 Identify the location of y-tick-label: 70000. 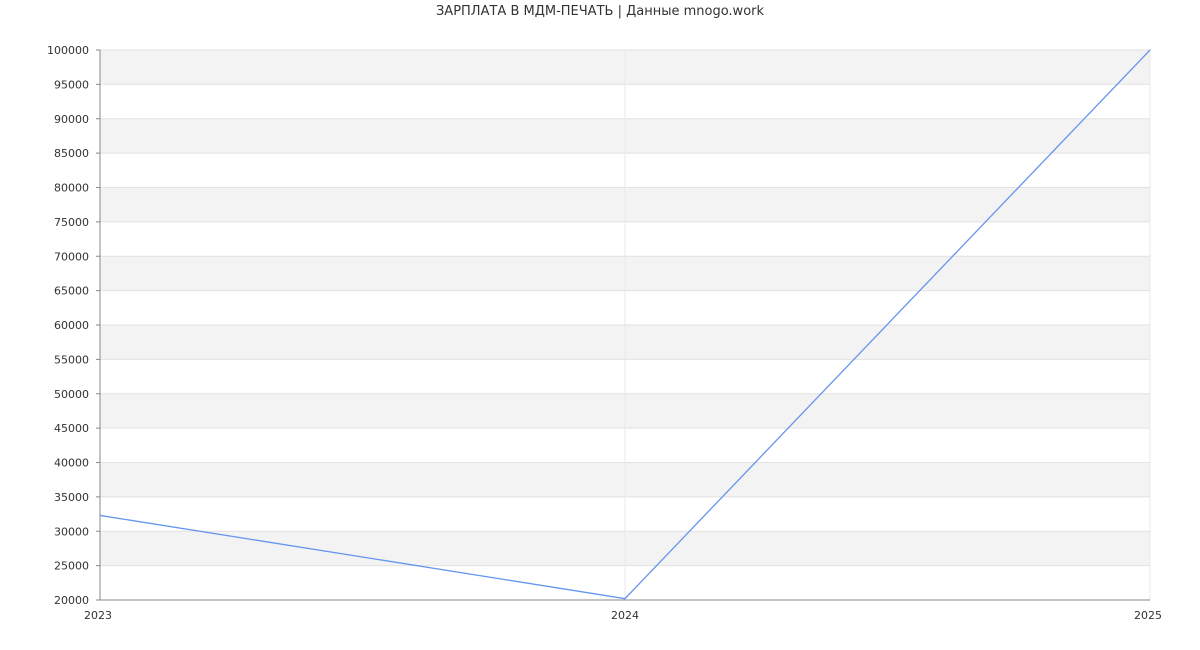
(71, 256).